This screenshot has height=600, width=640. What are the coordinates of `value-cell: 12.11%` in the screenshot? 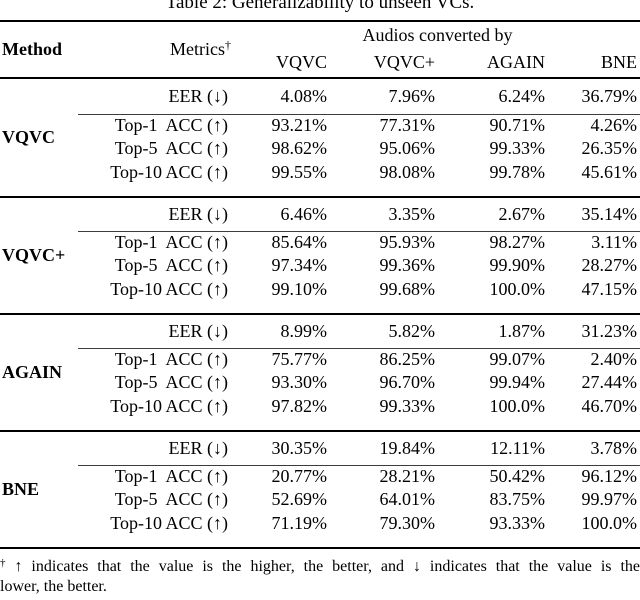 It's located at (493, 448).